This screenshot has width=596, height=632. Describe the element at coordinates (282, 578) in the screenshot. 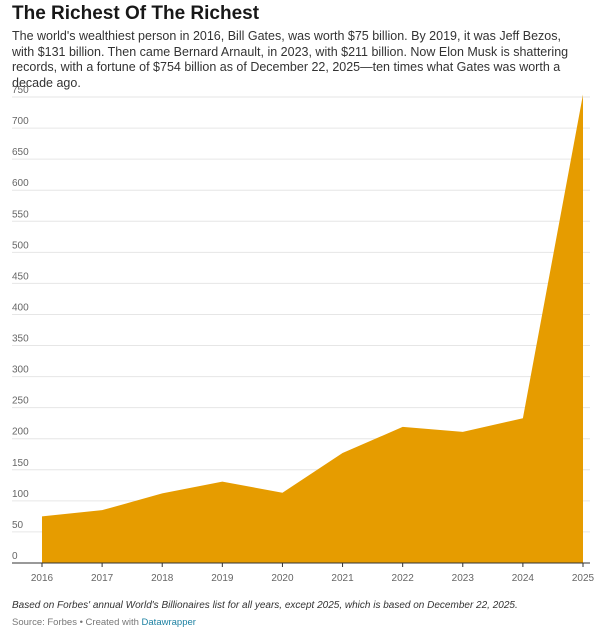

I see `x-tick-label-2020: 2020` at that location.